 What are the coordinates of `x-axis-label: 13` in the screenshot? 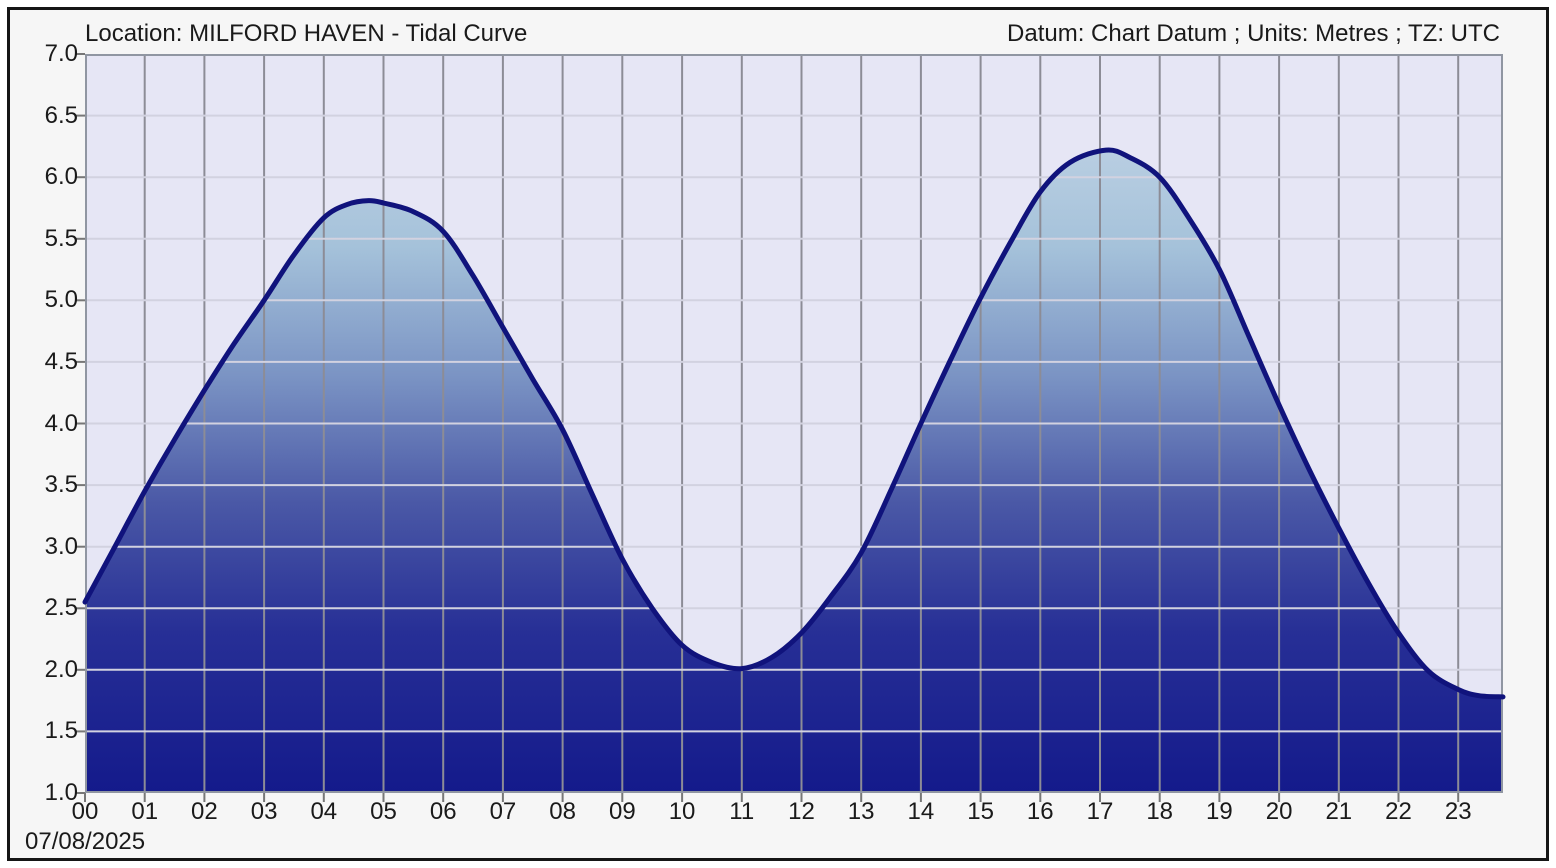 It's located at (861, 811).